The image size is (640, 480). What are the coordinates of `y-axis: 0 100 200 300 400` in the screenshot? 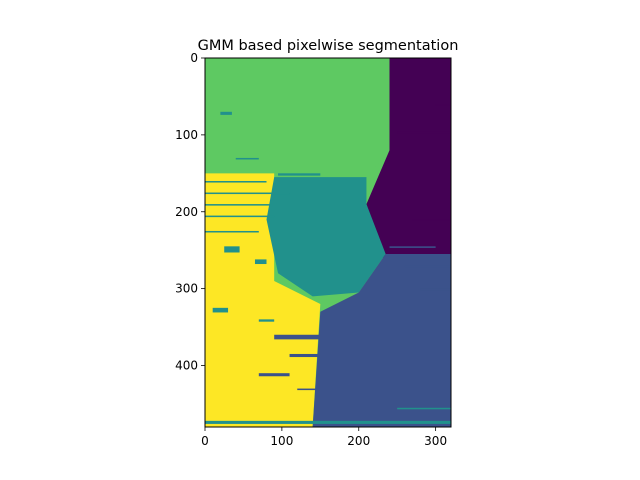 It's located at (190, 212).